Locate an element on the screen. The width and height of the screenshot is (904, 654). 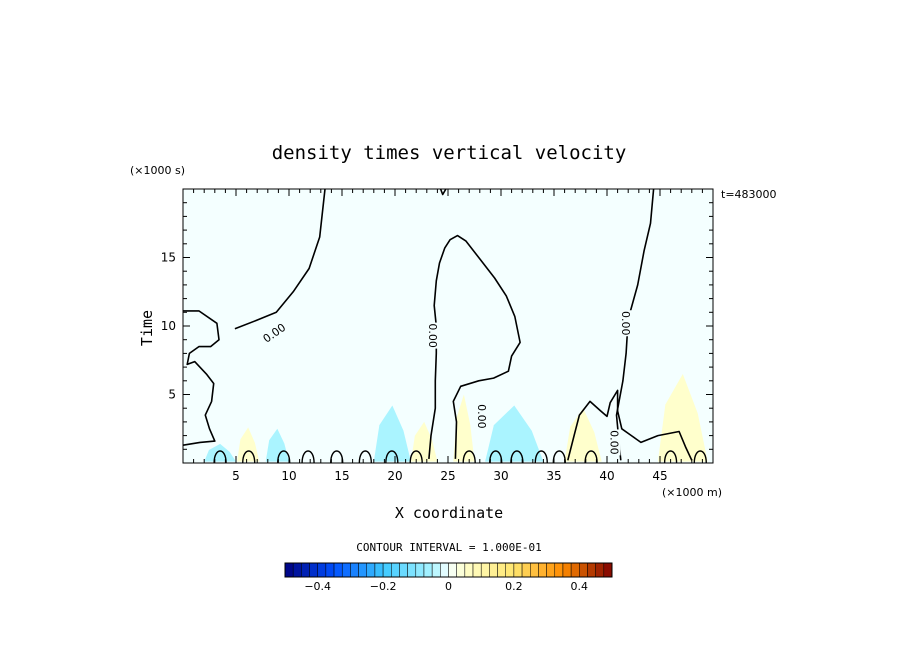
x-axis-label: X coordinate is located at coordinates (449, 513).